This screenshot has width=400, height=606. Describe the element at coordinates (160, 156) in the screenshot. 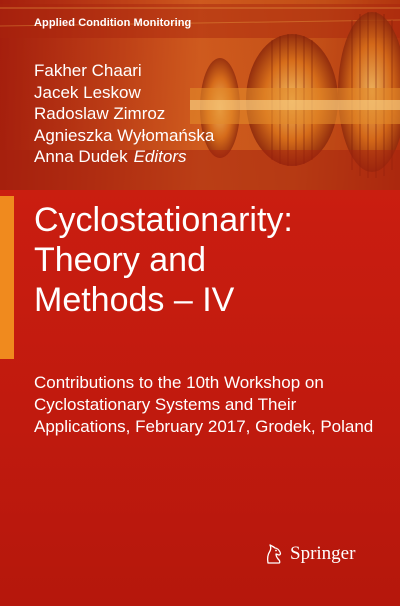

I see `editors-role: Editors` at that location.